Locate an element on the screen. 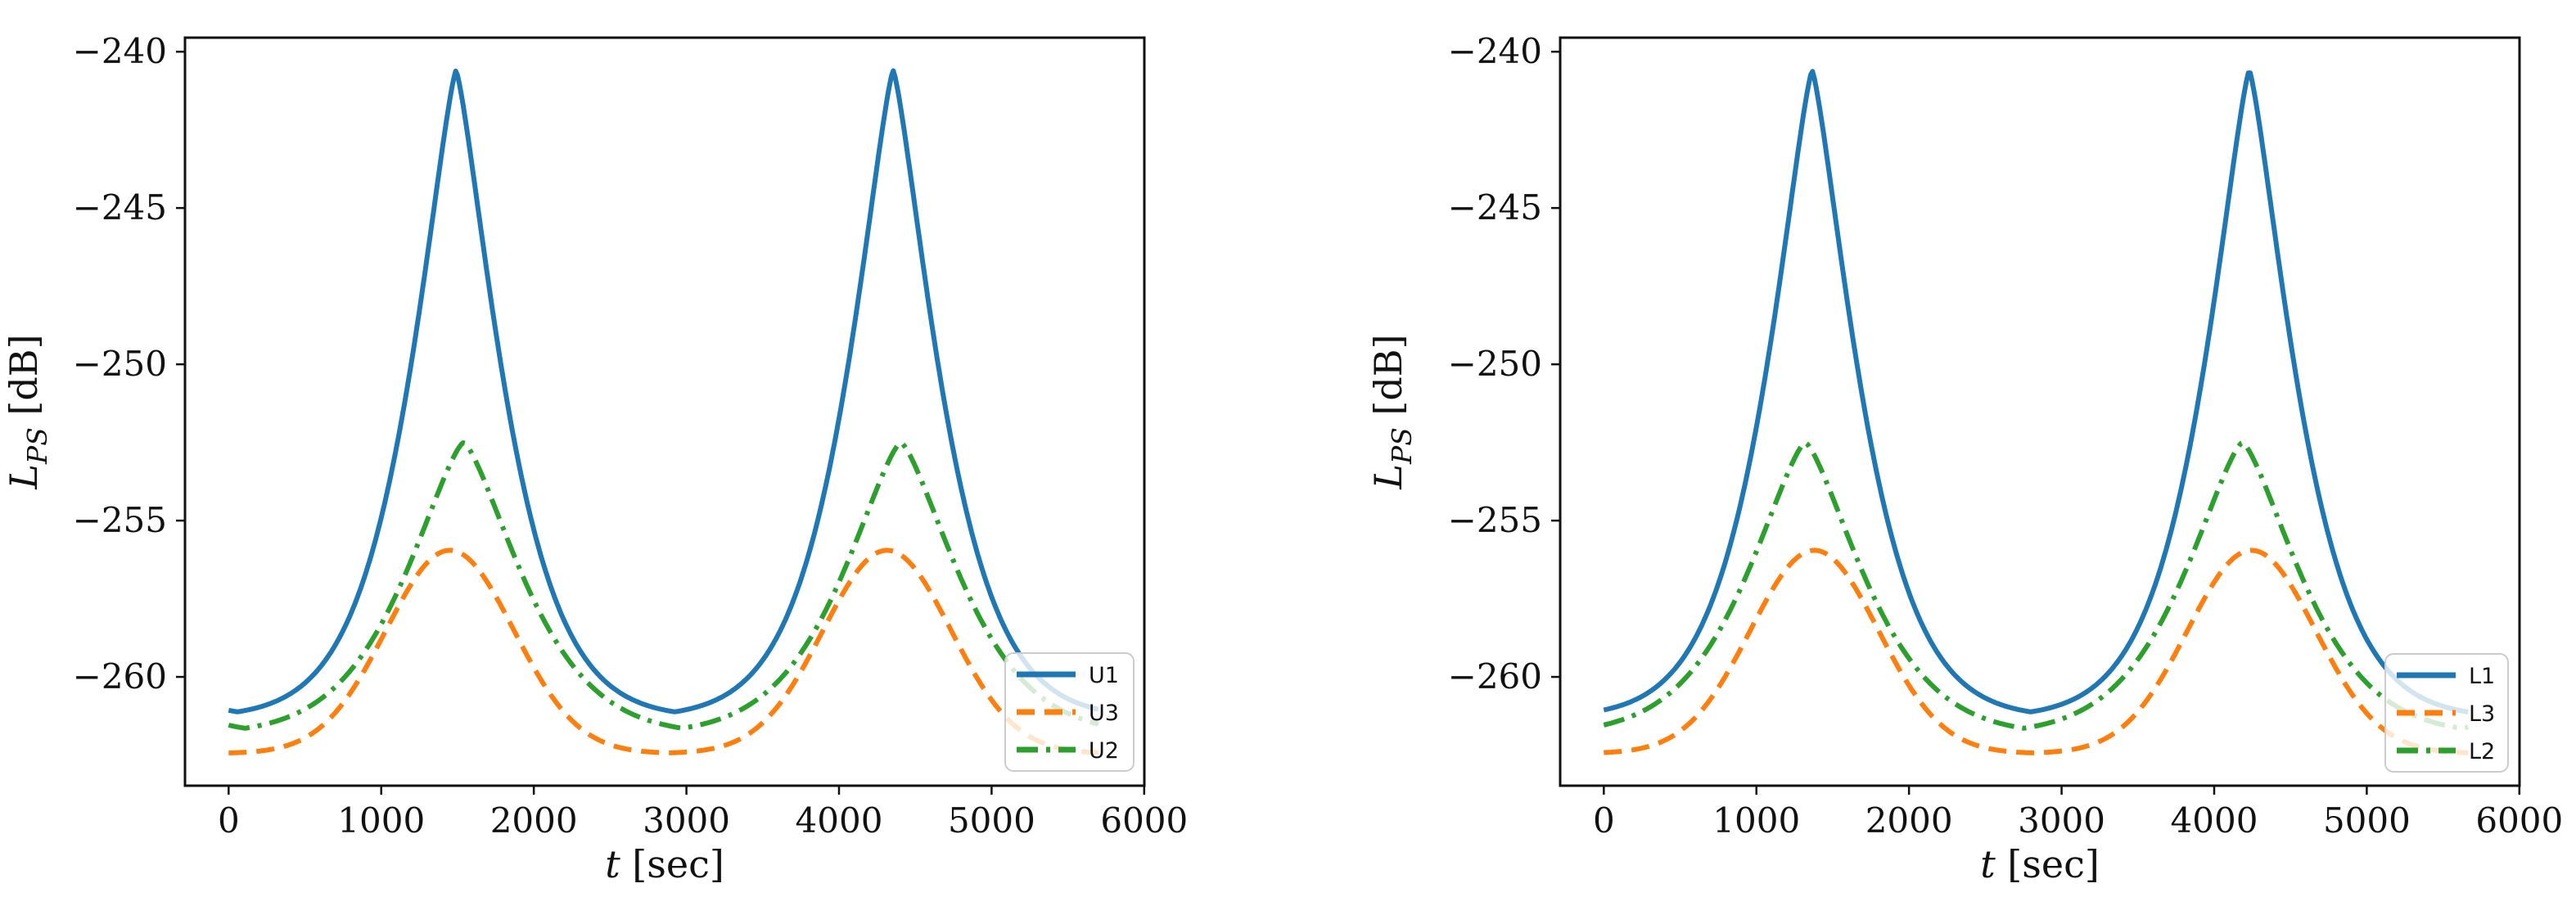 The width and height of the screenshot is (2576, 915). left-x-tick-label: 3000 is located at coordinates (686, 820).